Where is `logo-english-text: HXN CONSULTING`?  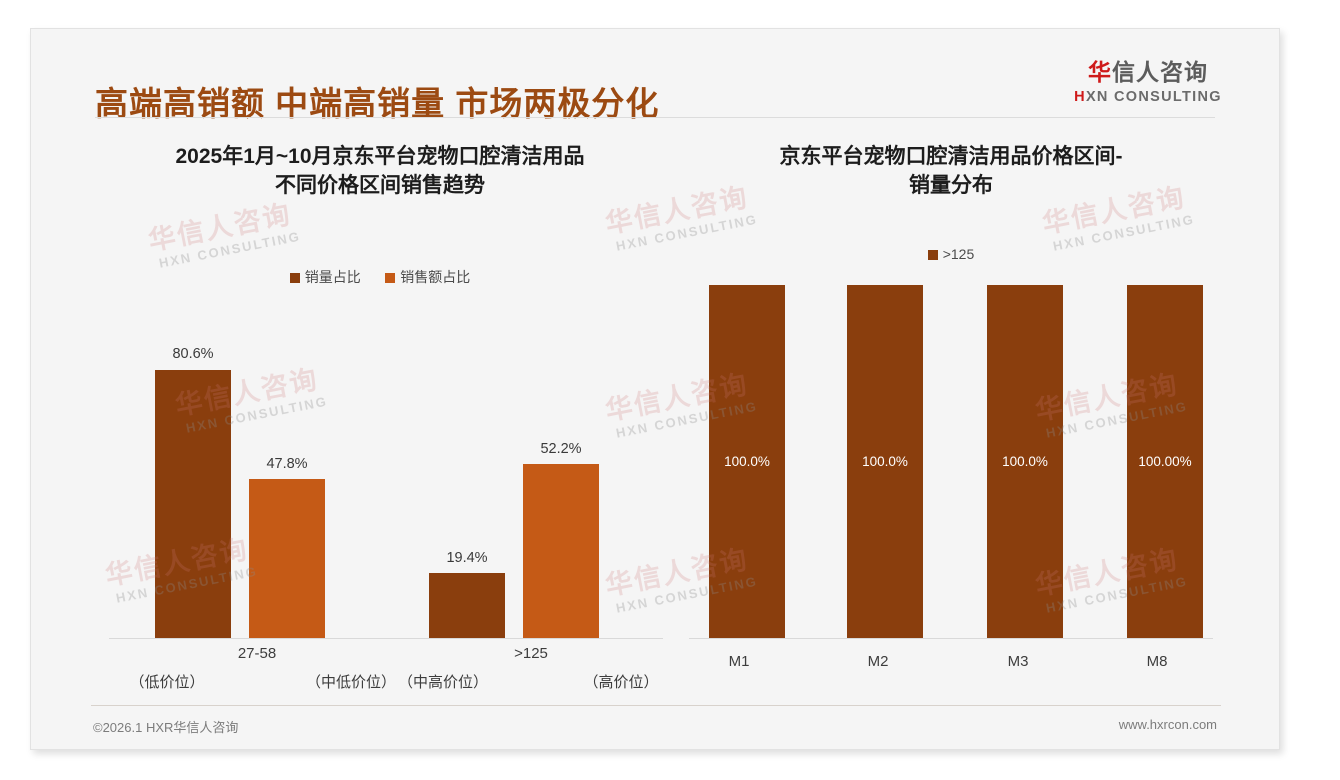 logo-english-text: HXN CONSULTING is located at coordinates (1148, 97).